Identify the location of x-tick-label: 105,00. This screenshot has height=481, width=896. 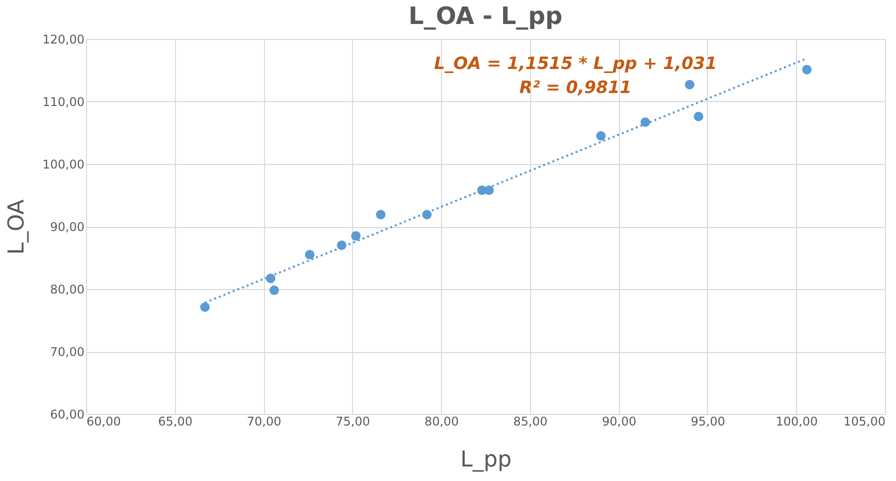
(865, 421).